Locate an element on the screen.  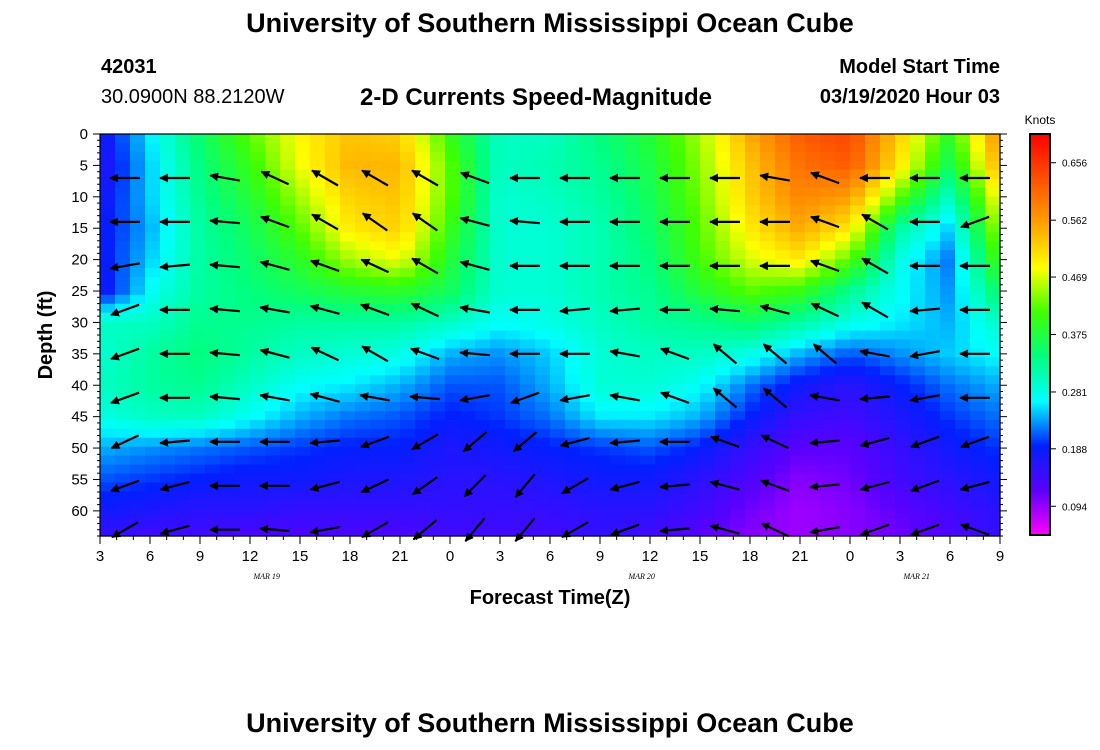
x-tick-label: 15 is located at coordinates (700, 556).